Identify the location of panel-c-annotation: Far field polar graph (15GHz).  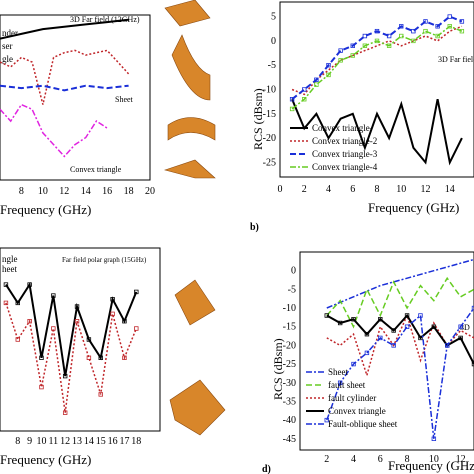
(104, 260).